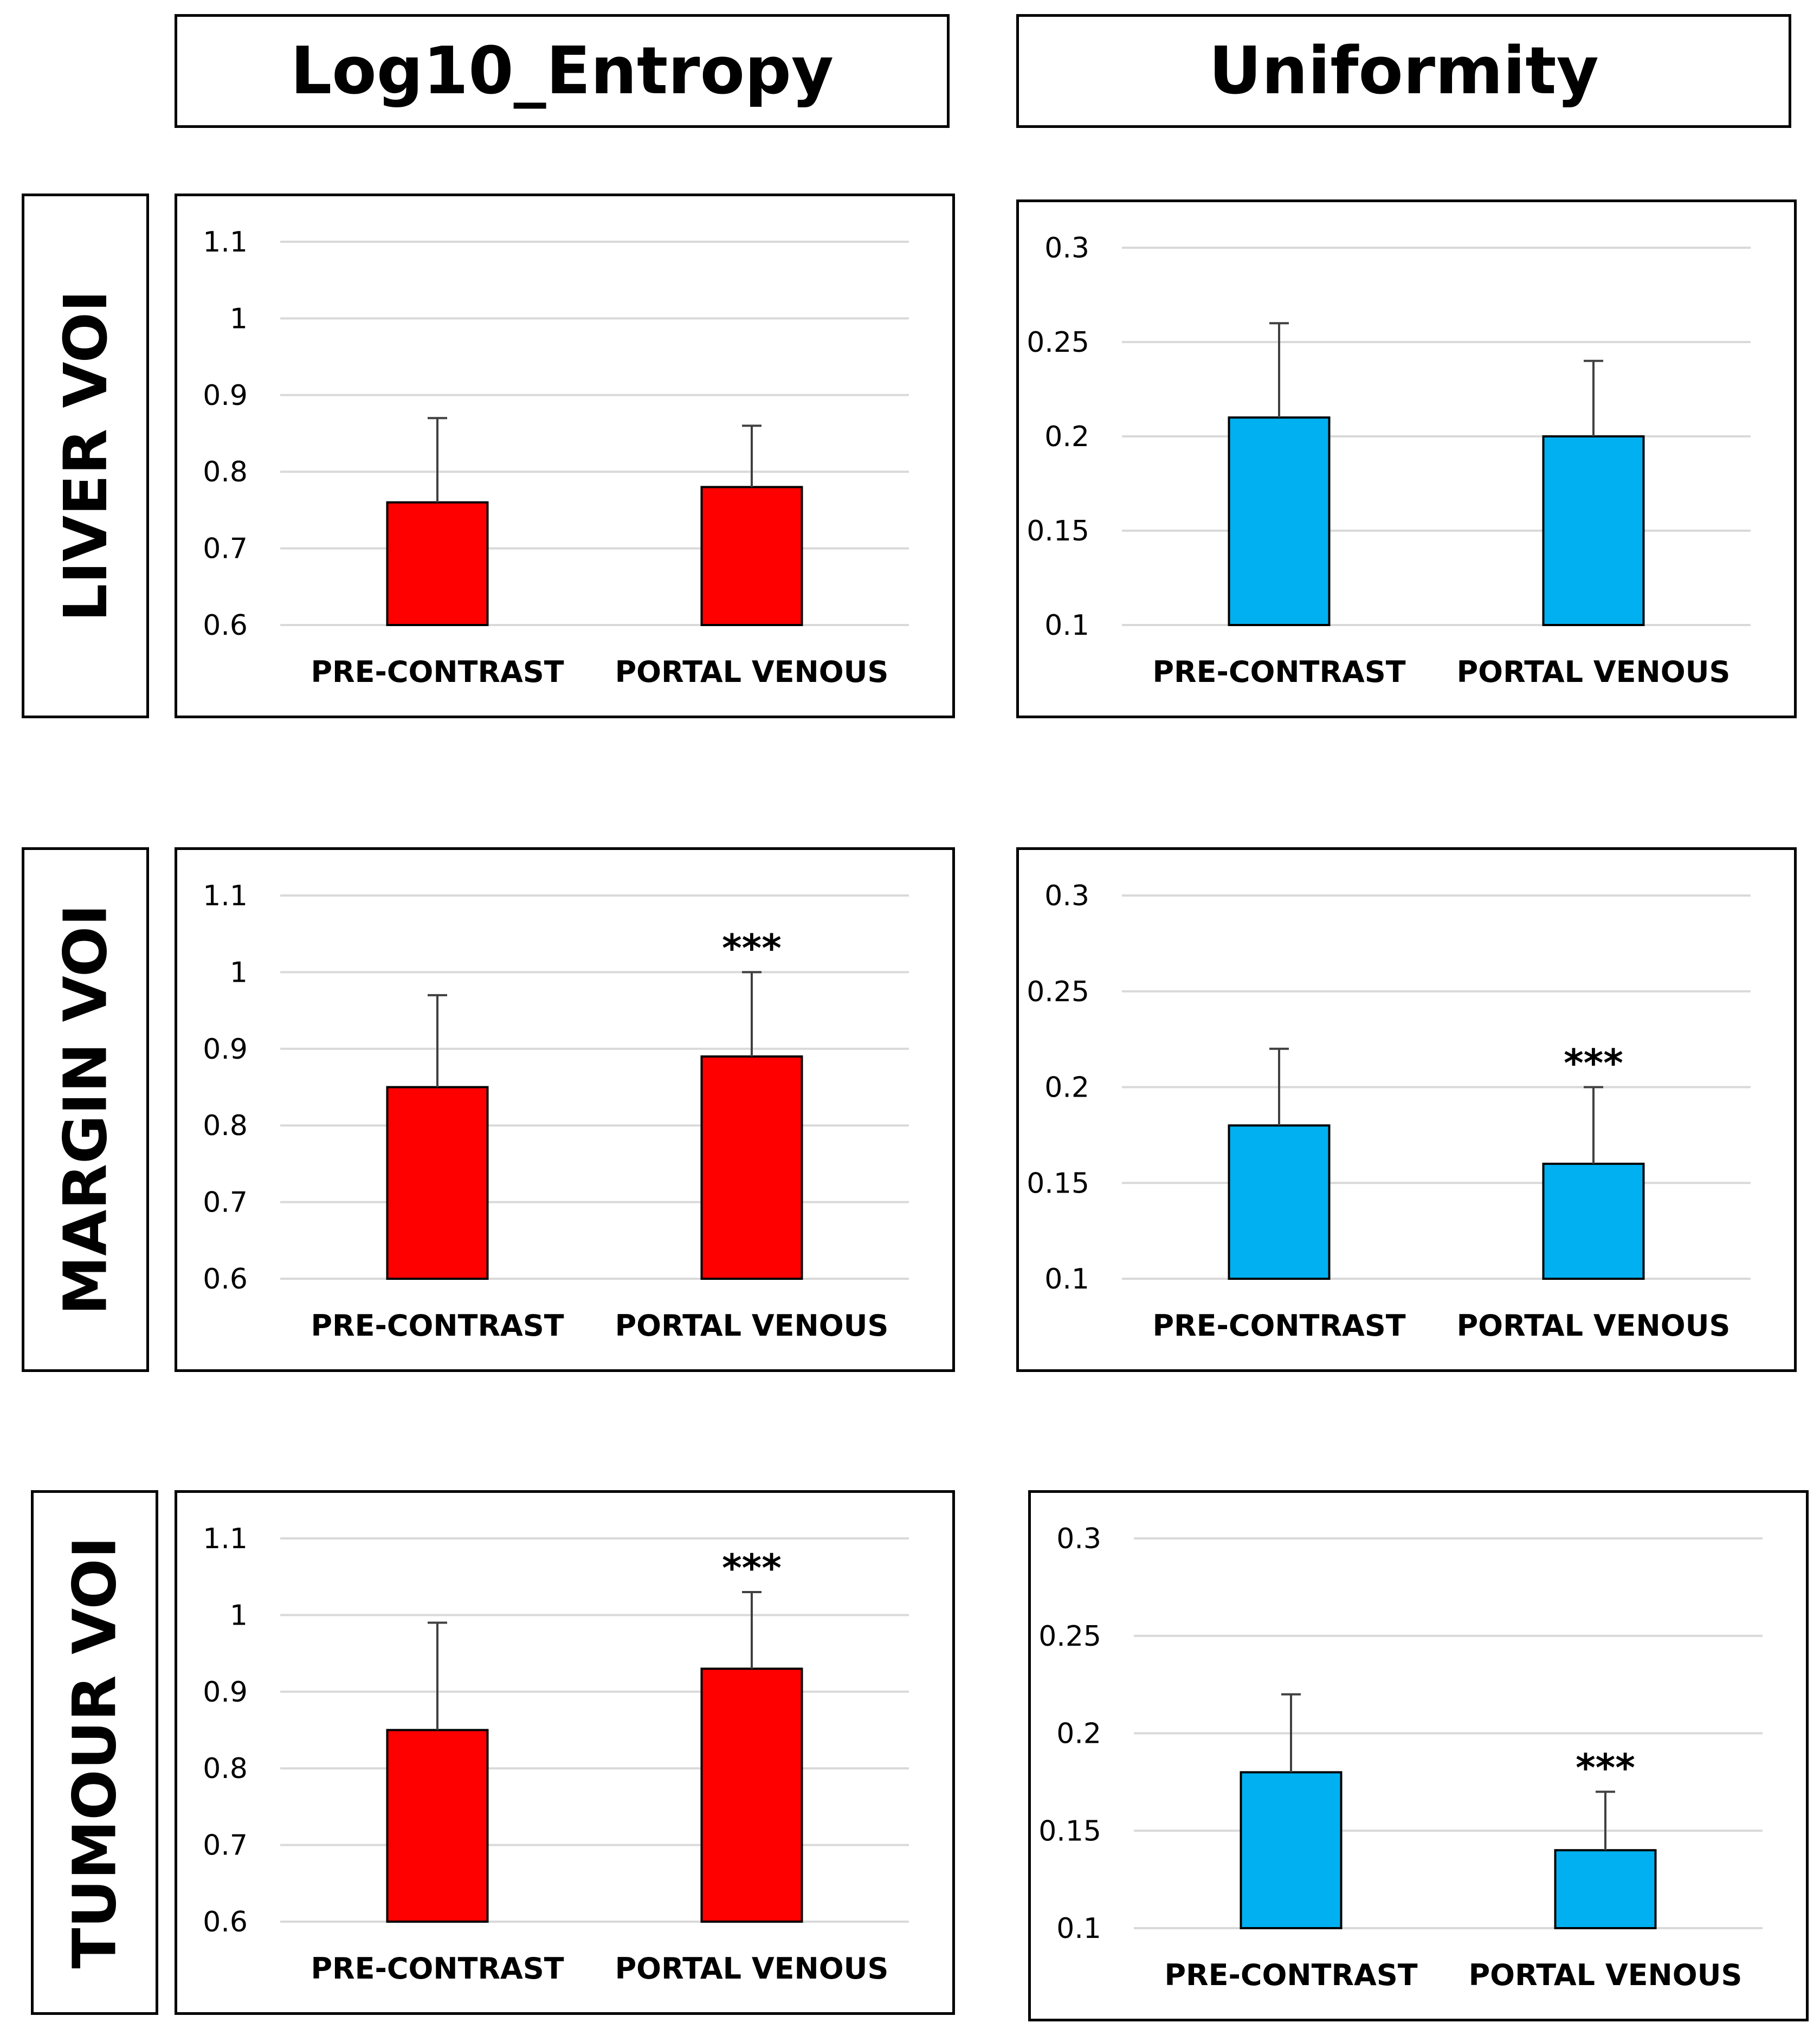 This screenshot has width=1820, height=2042. I want to click on row-header-margin-label: MARGIN VOI, so click(85, 1110).